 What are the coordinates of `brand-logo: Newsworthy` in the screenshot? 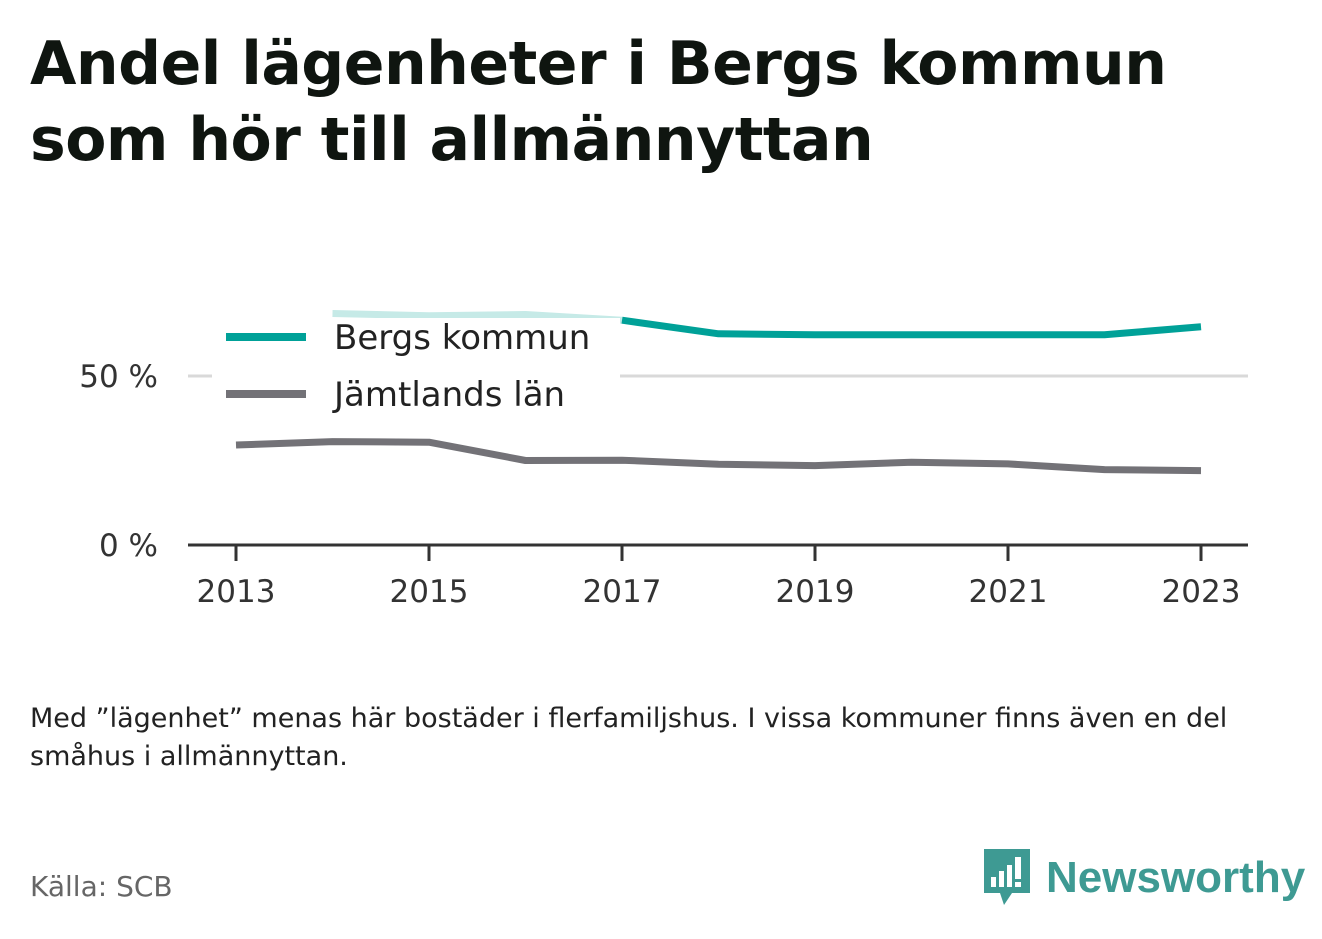 It's located at (1143, 878).